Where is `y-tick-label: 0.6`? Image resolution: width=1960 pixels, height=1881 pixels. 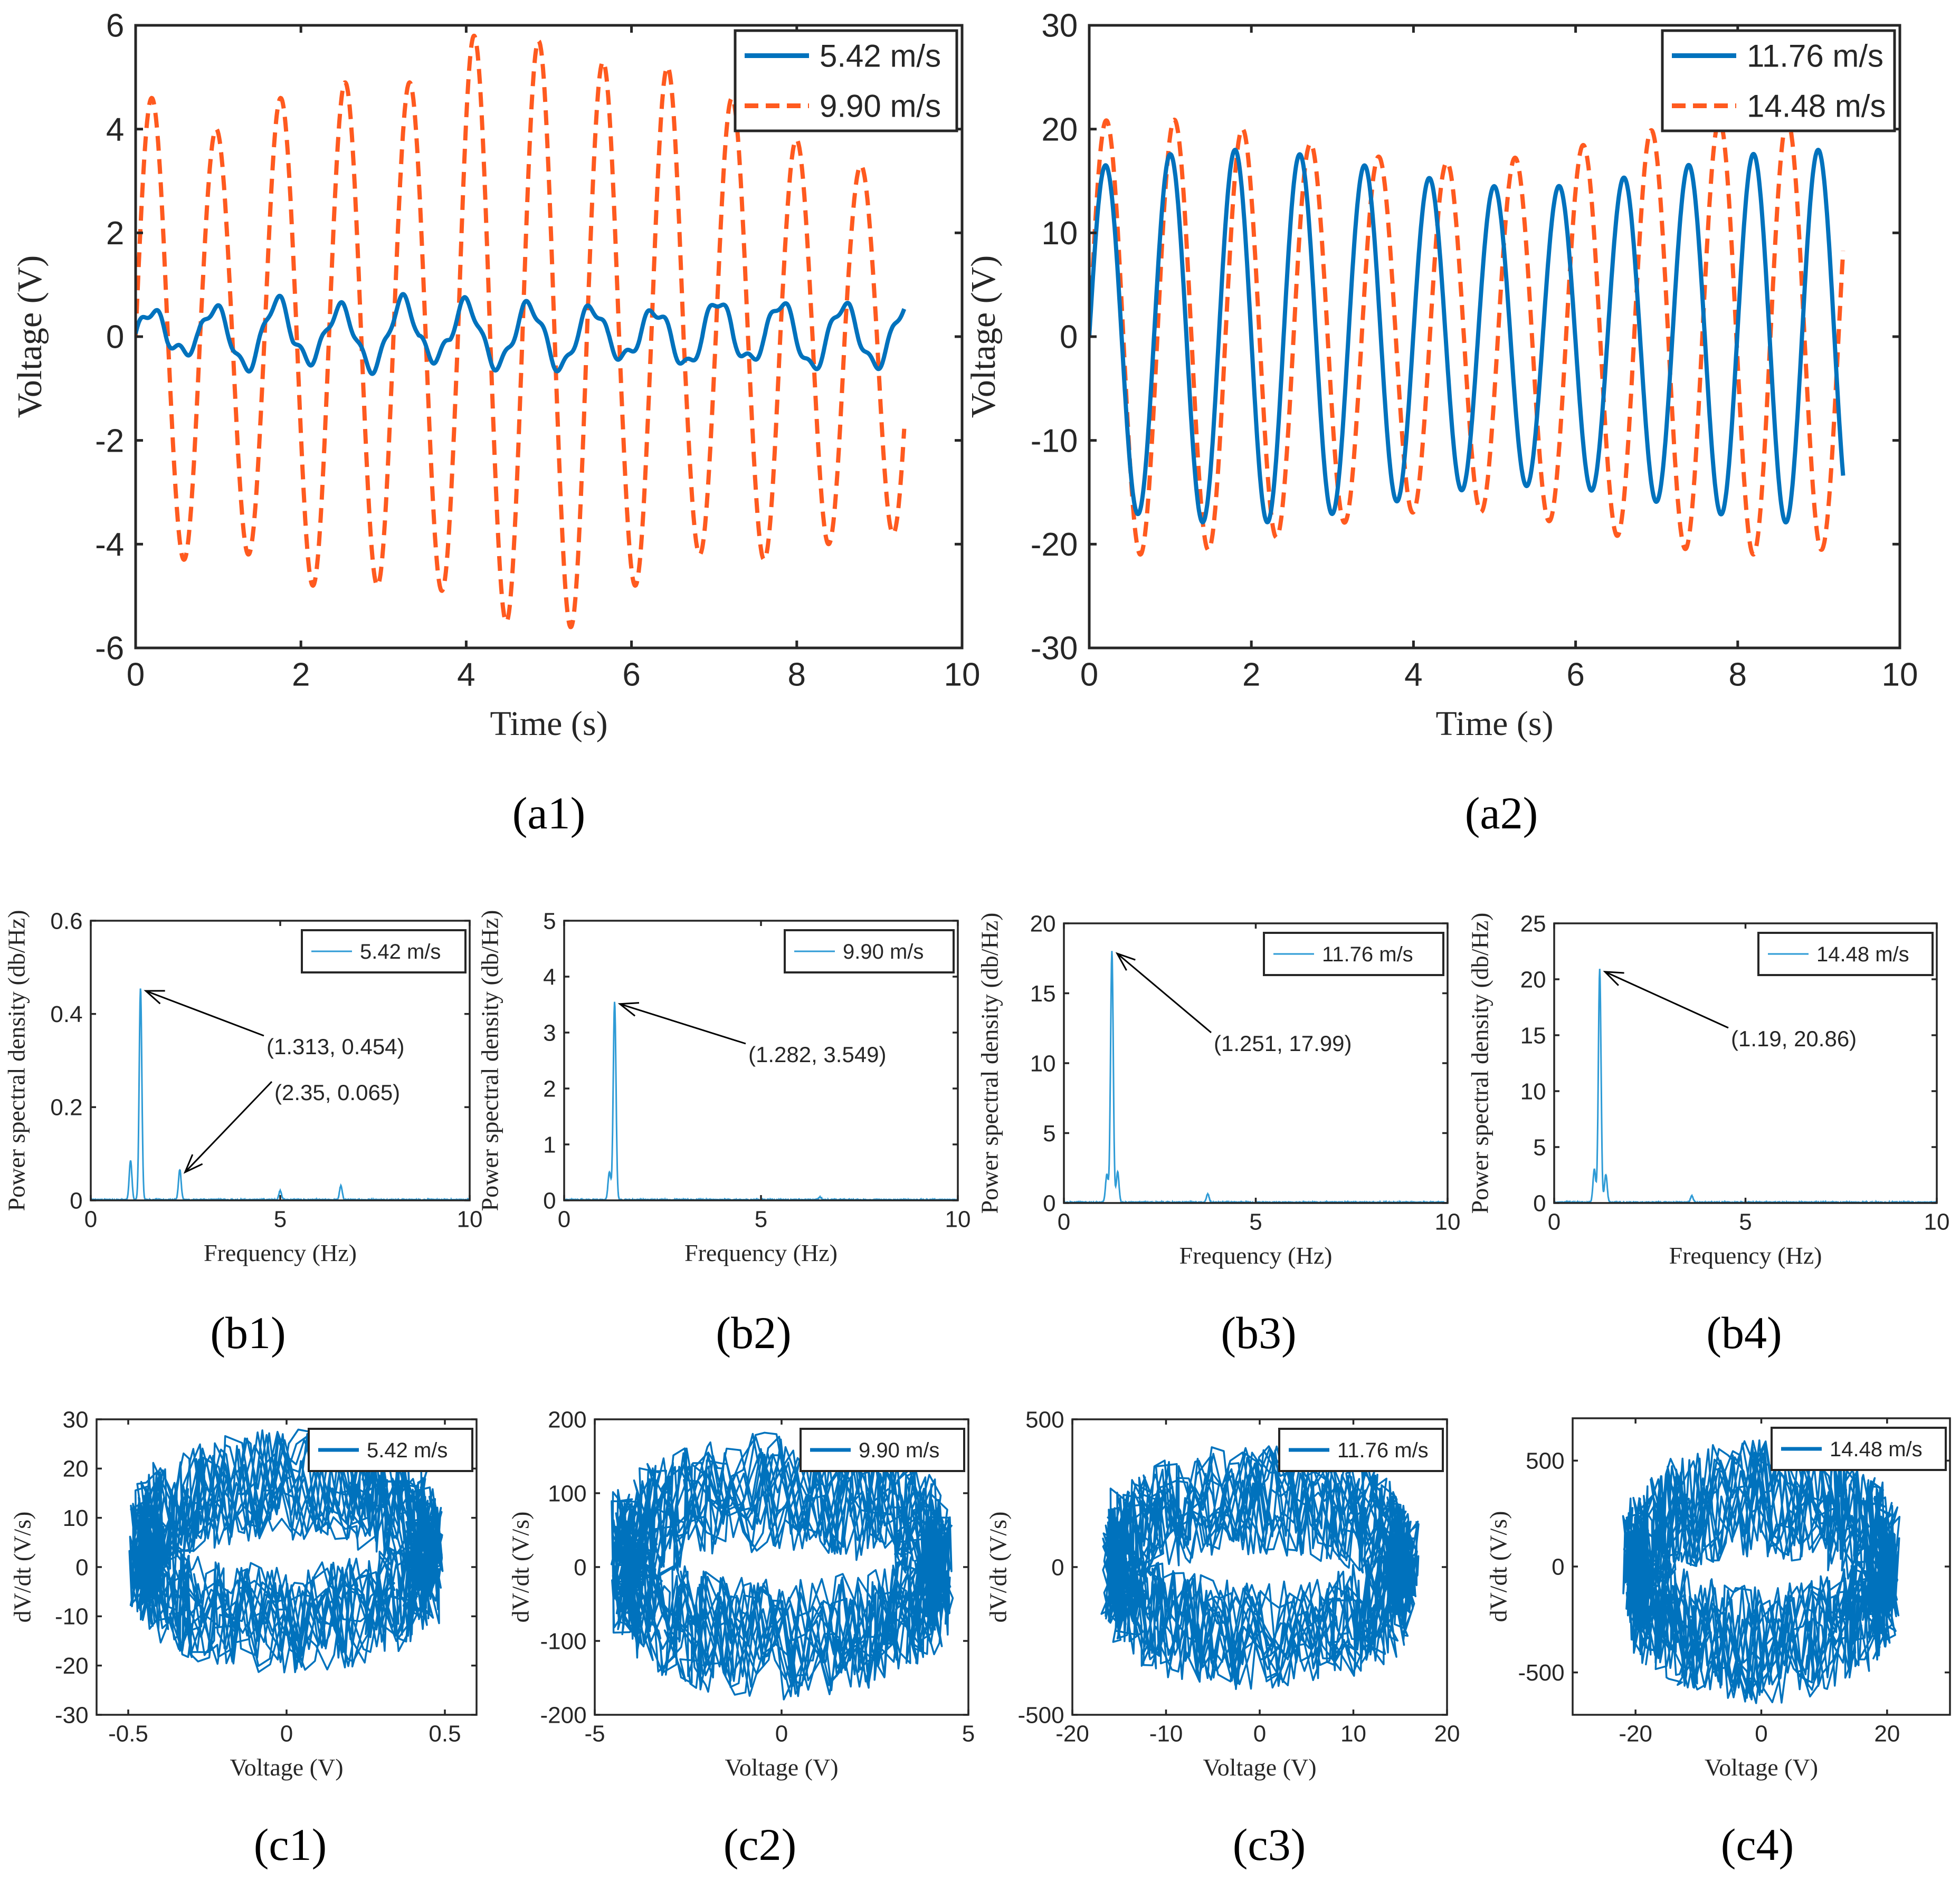
y-tick-label: 0.6 is located at coordinates (66, 921).